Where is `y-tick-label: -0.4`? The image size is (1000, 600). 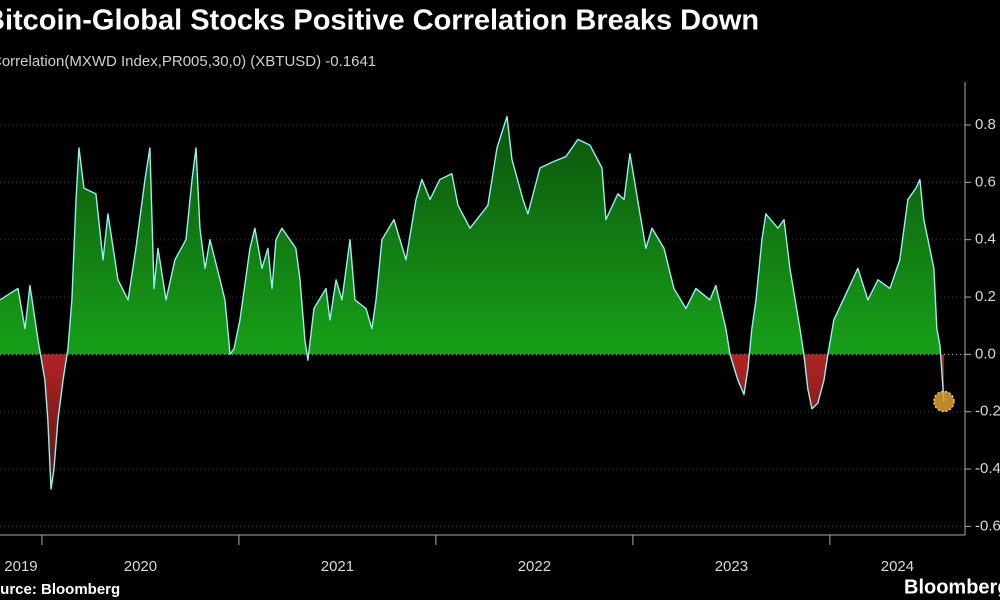
y-tick-label: -0.4 is located at coordinates (987, 468).